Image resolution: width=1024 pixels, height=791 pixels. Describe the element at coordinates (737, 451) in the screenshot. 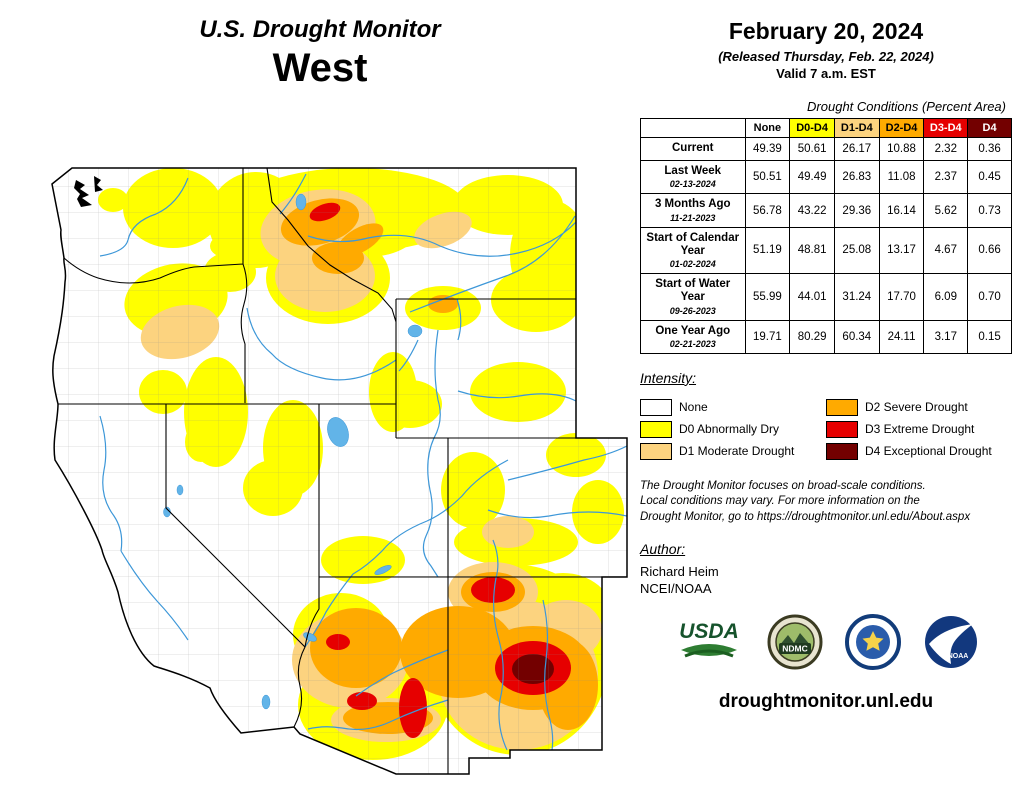

I see `legend-label: D1 Moderate Drought` at that location.